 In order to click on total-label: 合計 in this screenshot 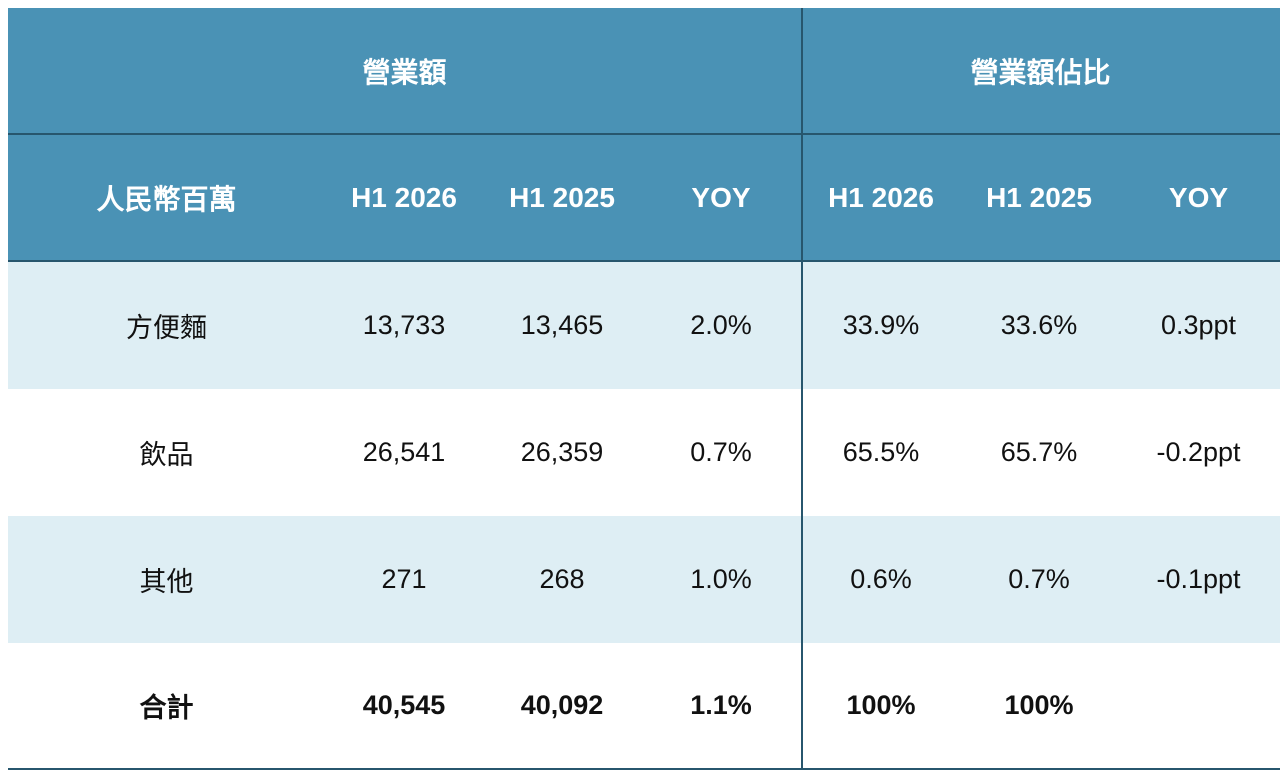, I will do `click(166, 708)`.